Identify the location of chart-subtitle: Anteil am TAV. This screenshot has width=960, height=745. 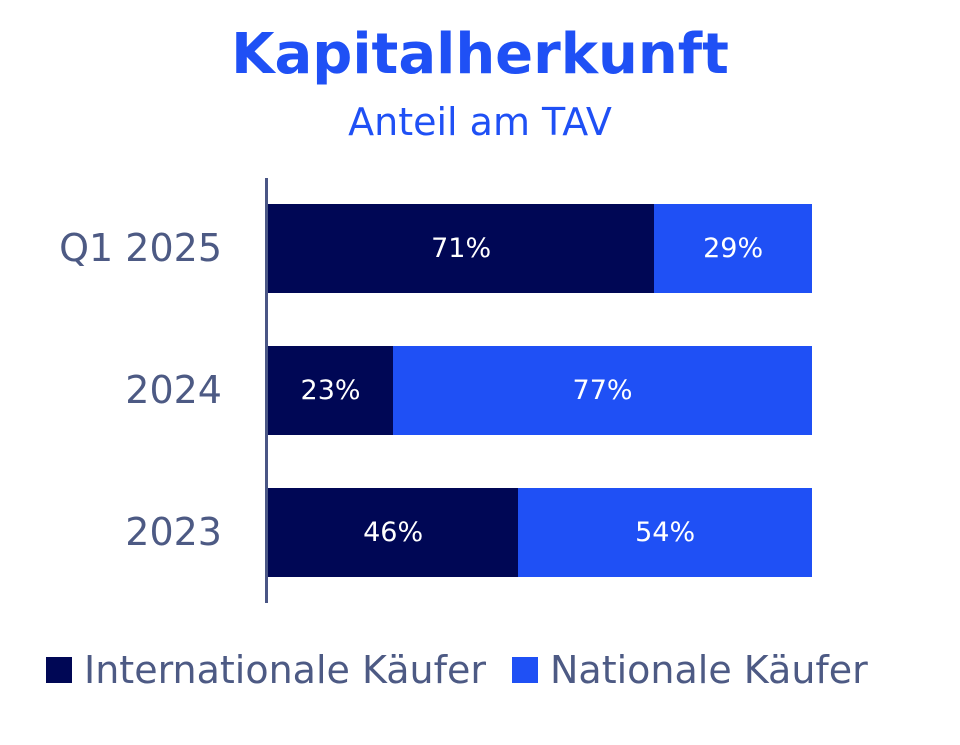
(480, 122).